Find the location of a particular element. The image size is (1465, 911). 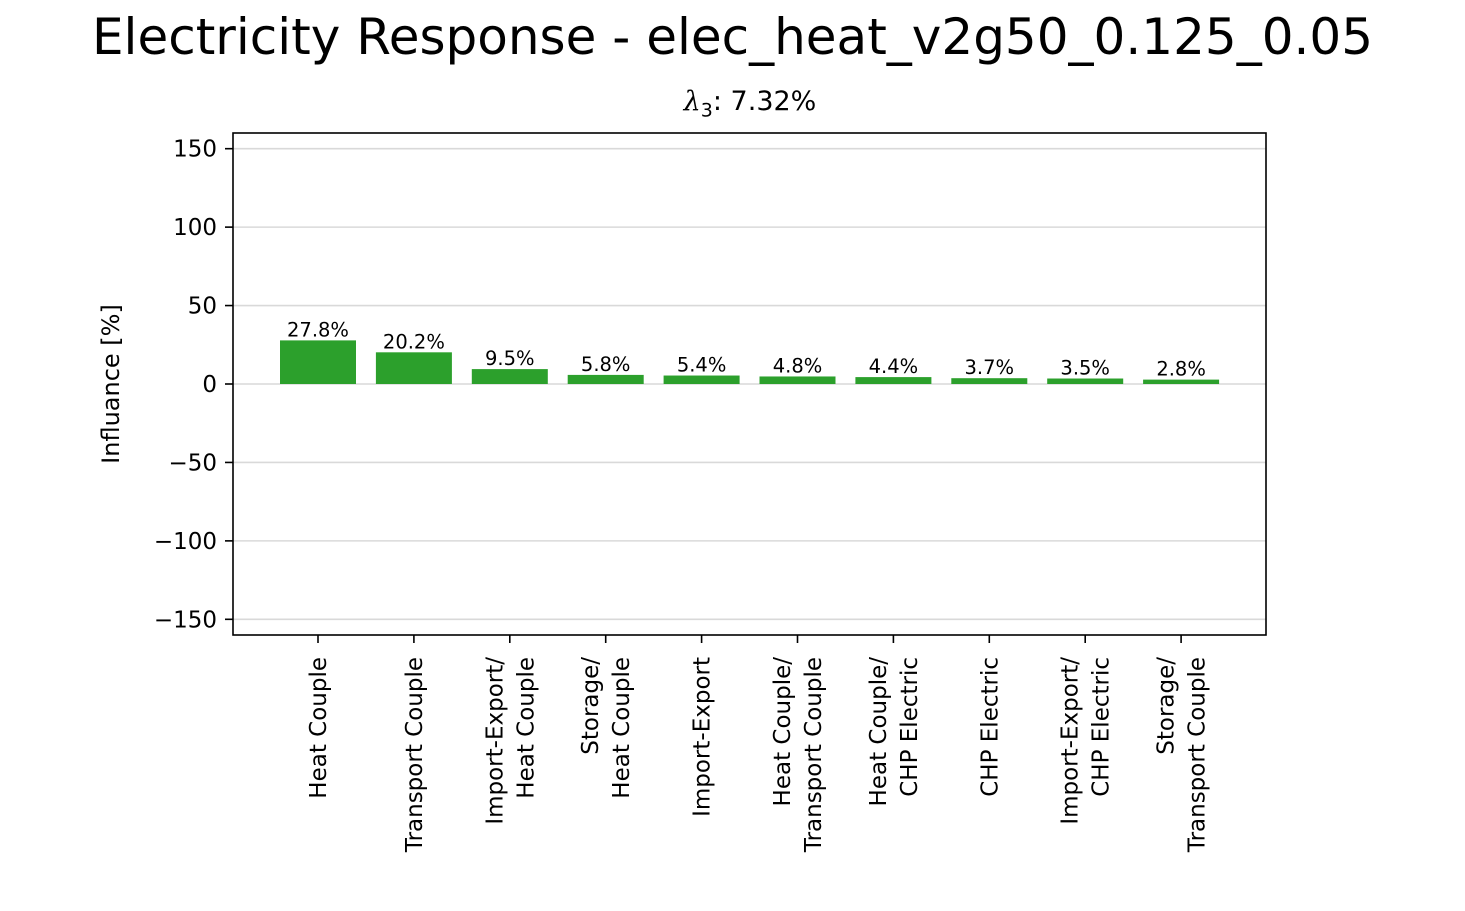

x-tick-label: Heat Couple is located at coordinates (319, 728).